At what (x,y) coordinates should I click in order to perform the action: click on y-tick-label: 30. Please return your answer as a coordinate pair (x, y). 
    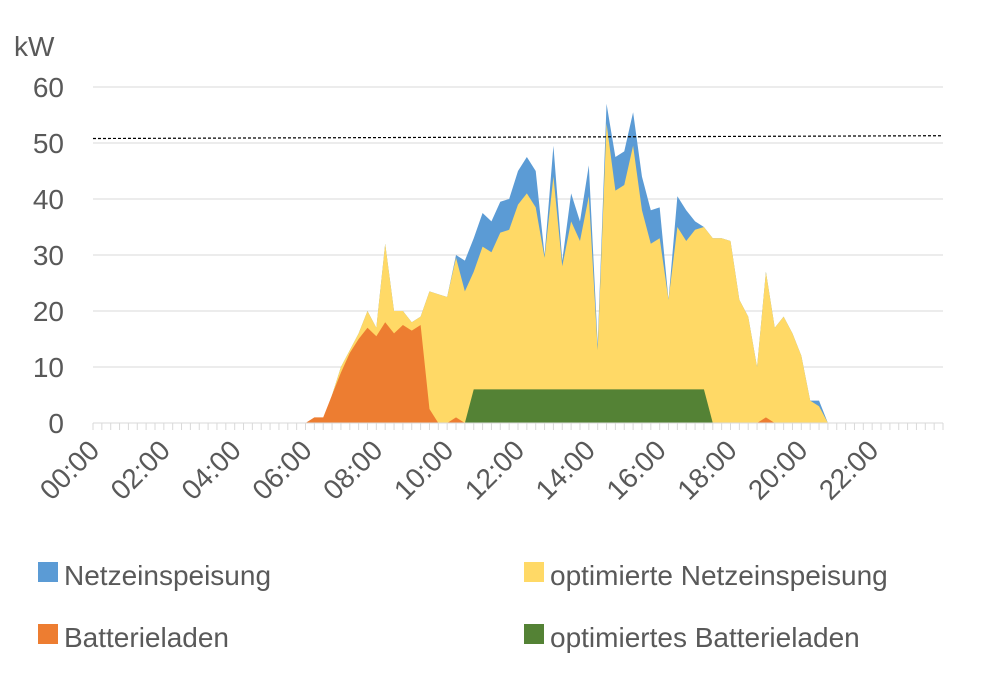
    Looking at the image, I should click on (48, 255).